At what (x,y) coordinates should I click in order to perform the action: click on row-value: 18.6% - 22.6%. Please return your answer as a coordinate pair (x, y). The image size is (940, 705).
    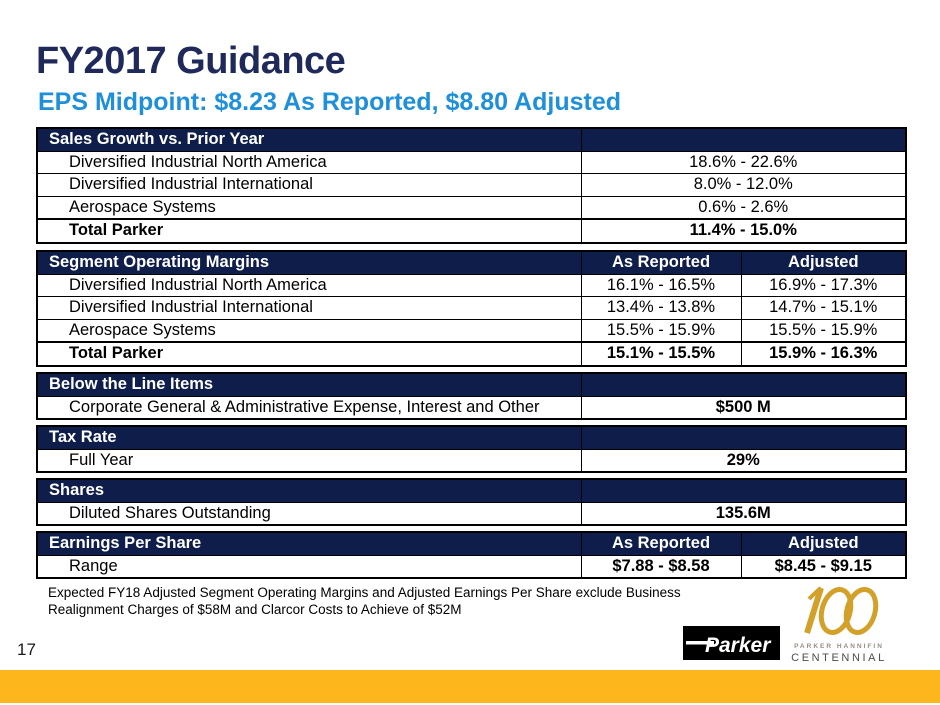
    Looking at the image, I should click on (743, 162).